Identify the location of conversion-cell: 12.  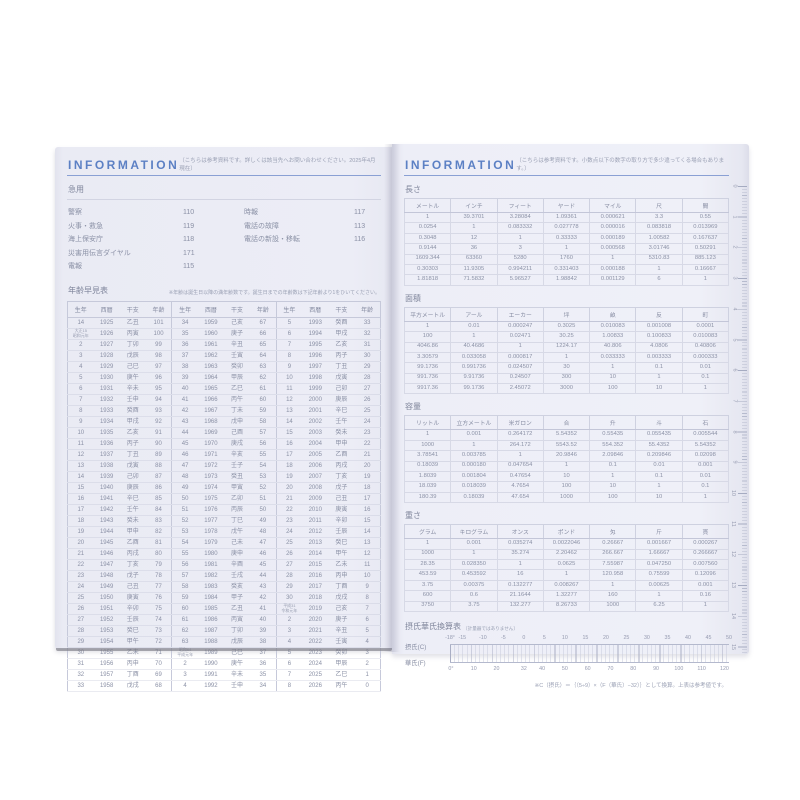
(474, 238).